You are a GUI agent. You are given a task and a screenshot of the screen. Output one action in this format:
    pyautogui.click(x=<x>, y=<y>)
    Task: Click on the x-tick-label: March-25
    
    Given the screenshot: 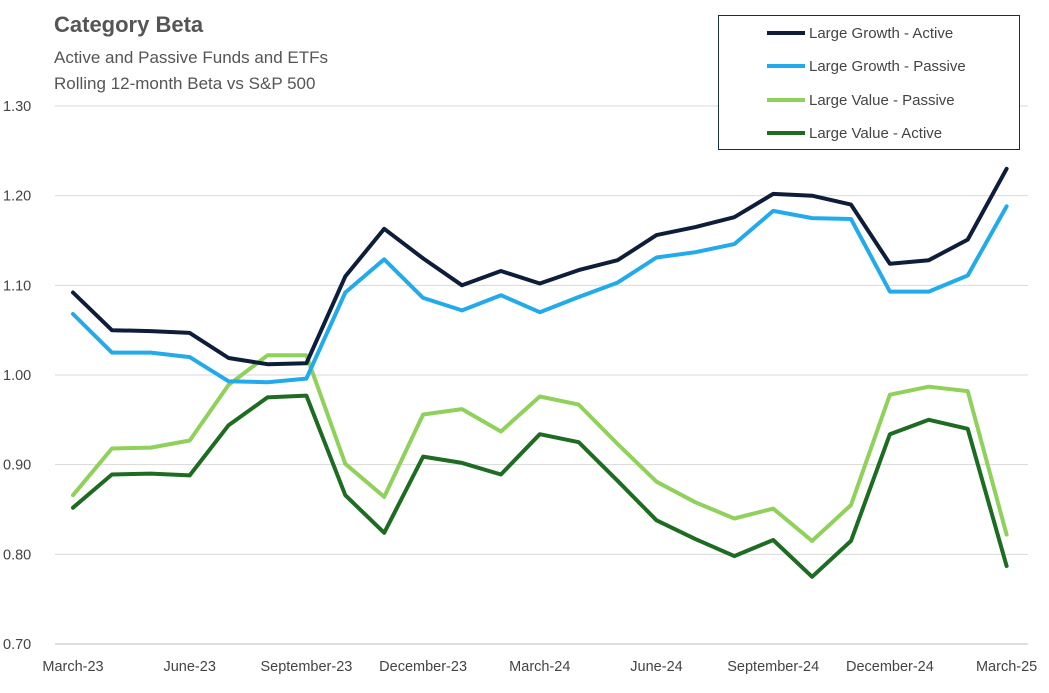 What is the action you would take?
    pyautogui.click(x=1006, y=667)
    